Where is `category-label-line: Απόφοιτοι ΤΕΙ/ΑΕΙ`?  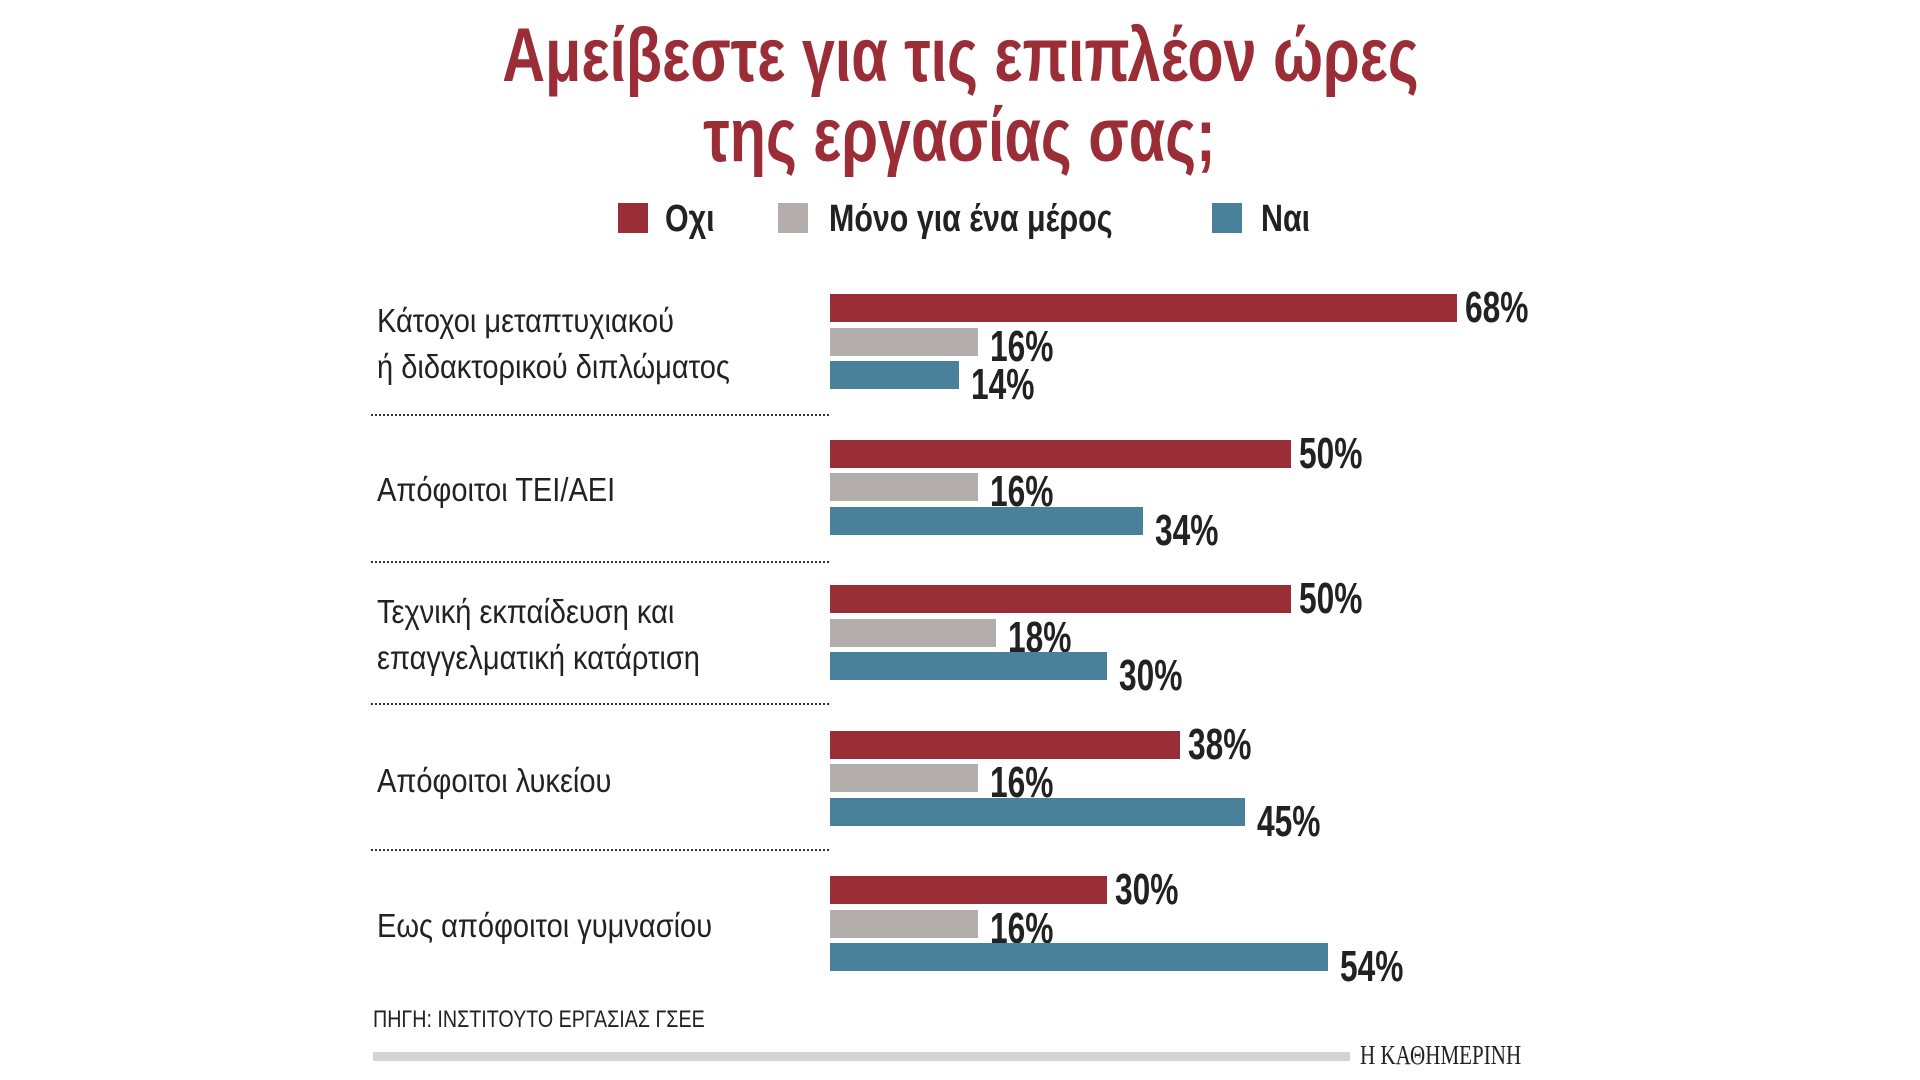 category-label-line: Απόφοιτοι ΤΕΙ/ΑΕΙ is located at coordinates (496, 489).